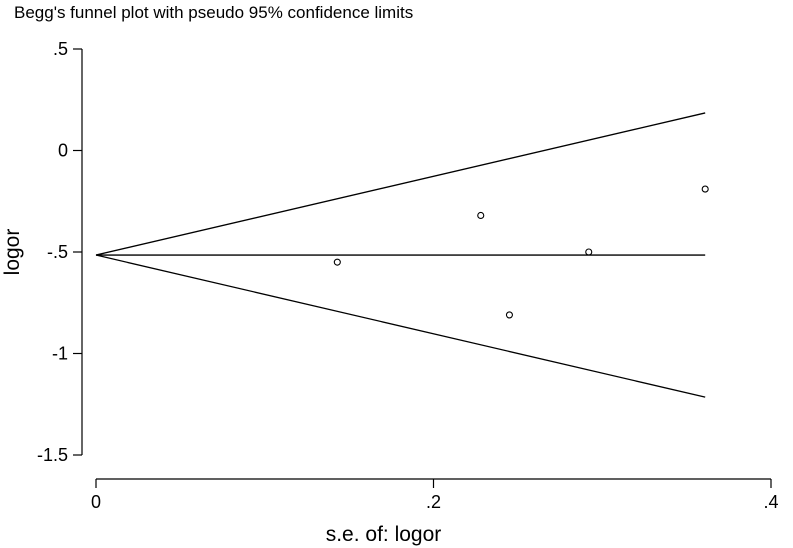  I want to click on y-tick-label: -.5, so click(57, 252).